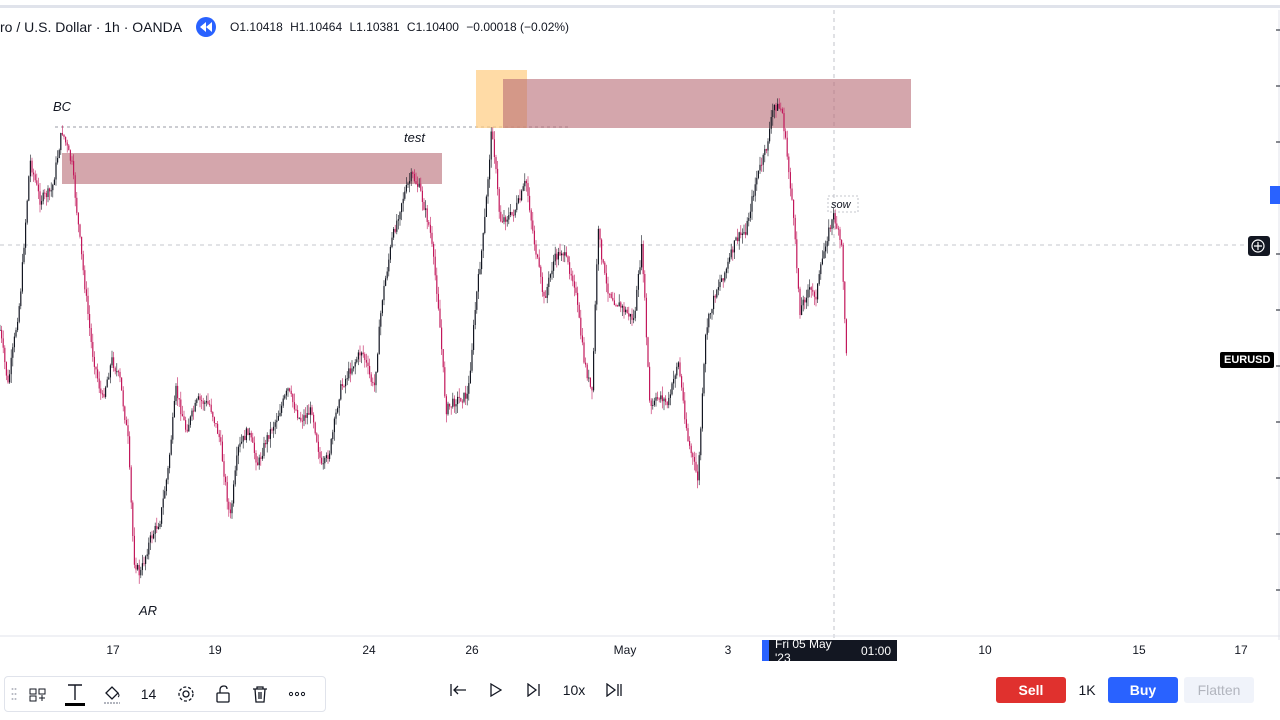 Image resolution: width=1280 pixels, height=720 pixels. What do you see at coordinates (1031, 690) in the screenshot?
I see `sell-button: Sell` at bounding box center [1031, 690].